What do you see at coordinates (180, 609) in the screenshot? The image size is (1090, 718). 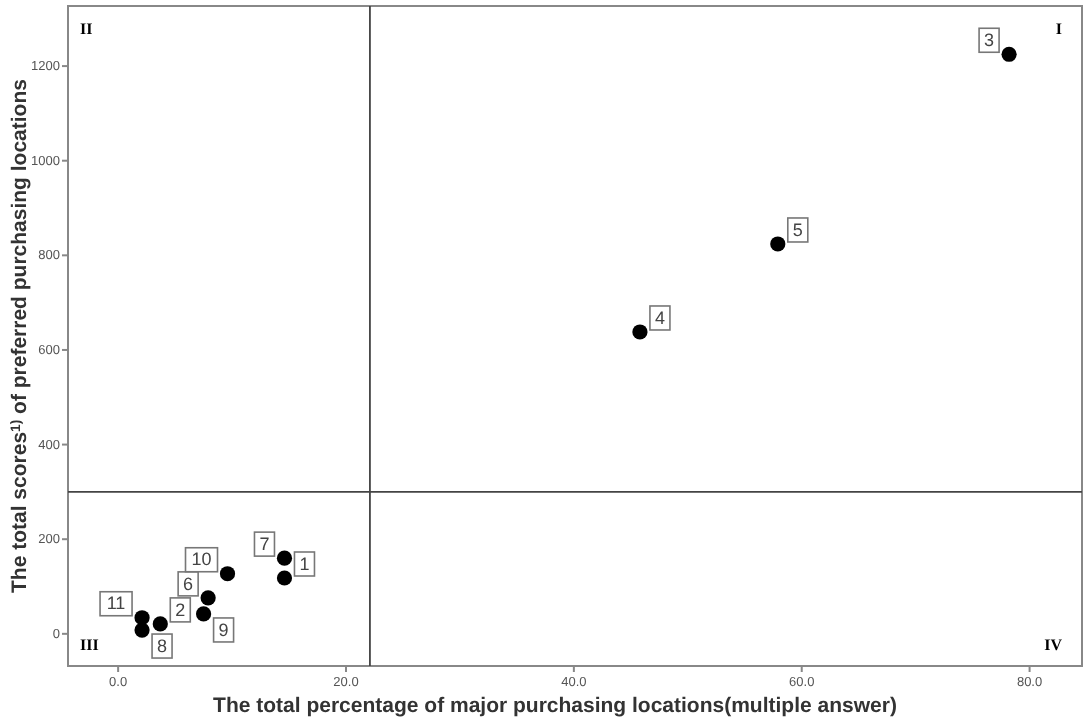 I see `annotation: 2` at bounding box center [180, 609].